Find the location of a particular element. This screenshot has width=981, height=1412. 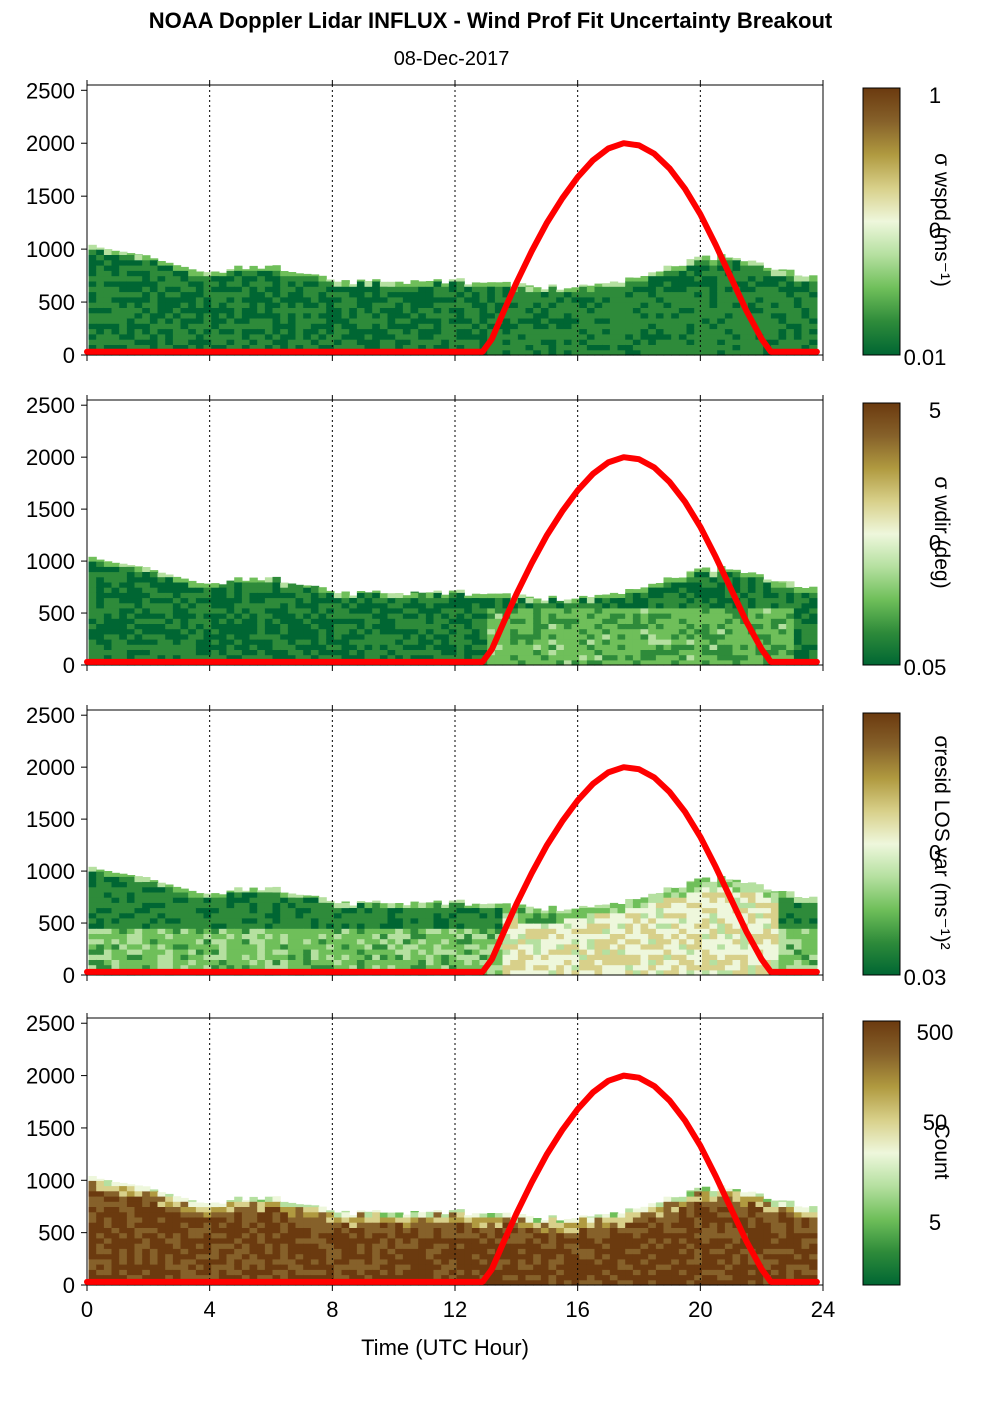

colorbar-scale is located at coordinates (881, 534).